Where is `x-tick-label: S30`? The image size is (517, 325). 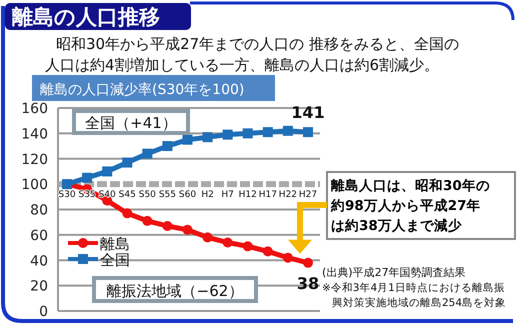
x-tick-label: S30 is located at coordinates (67, 195).